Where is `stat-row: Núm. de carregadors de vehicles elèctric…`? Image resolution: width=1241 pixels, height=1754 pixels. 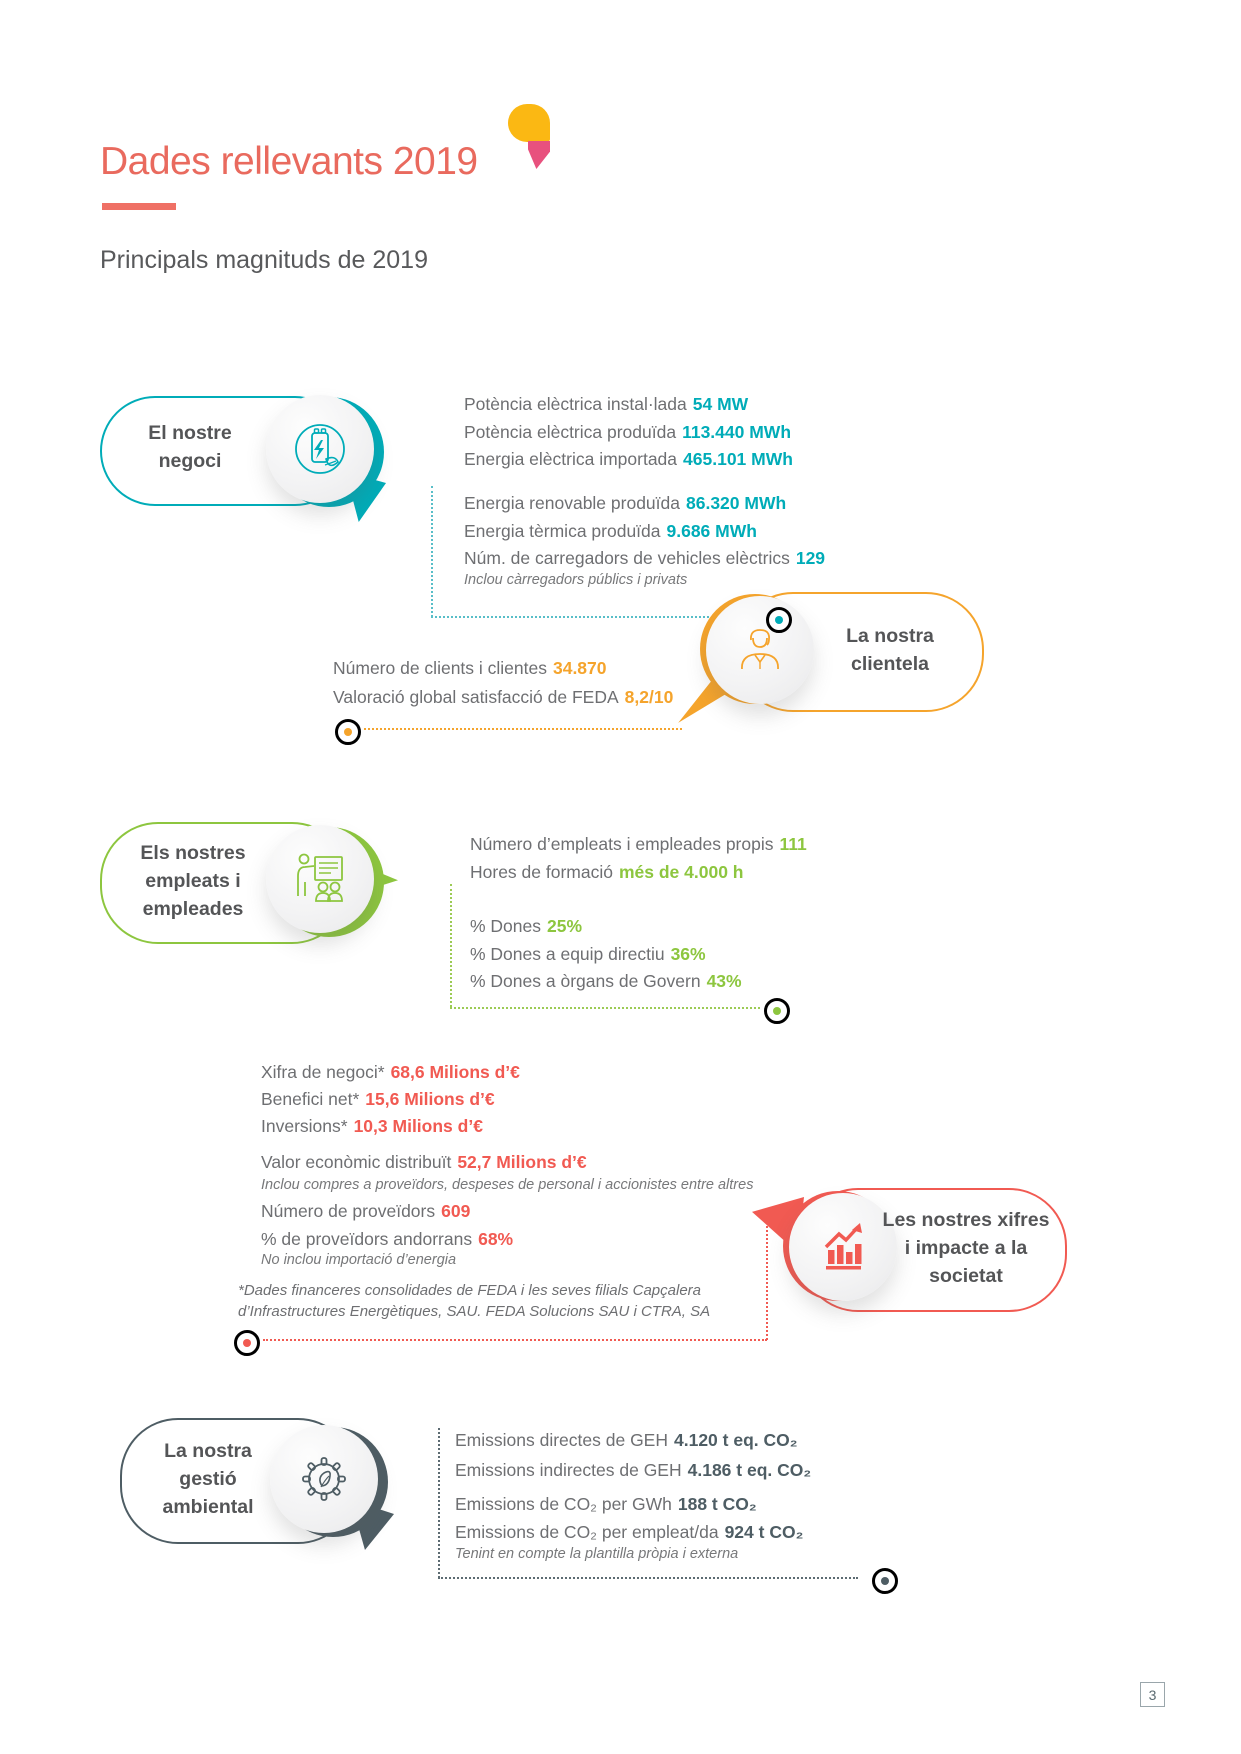
stat-row: Núm. de carregadors de vehicles elèctric… is located at coordinates (644, 558).